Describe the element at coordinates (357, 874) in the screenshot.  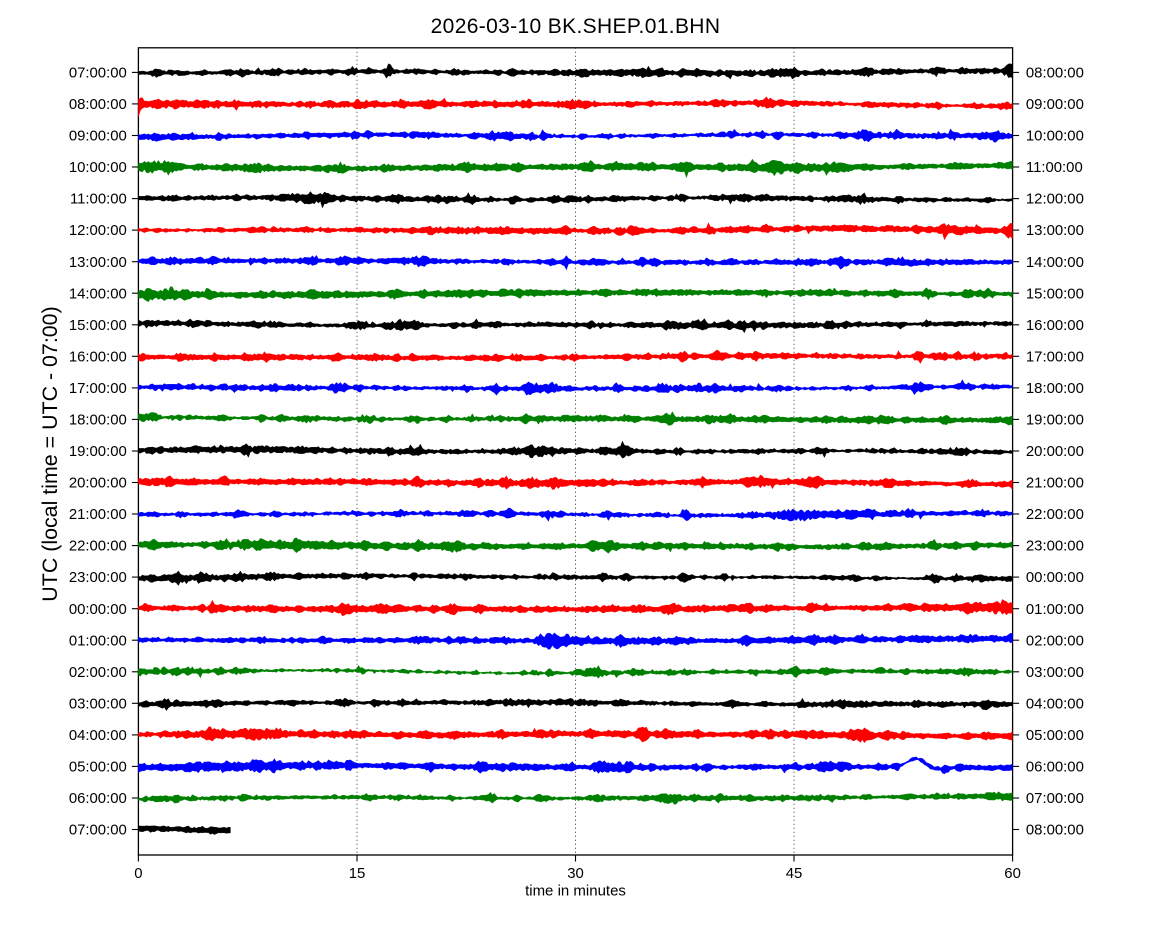
I see `svg-text: 15` at that location.